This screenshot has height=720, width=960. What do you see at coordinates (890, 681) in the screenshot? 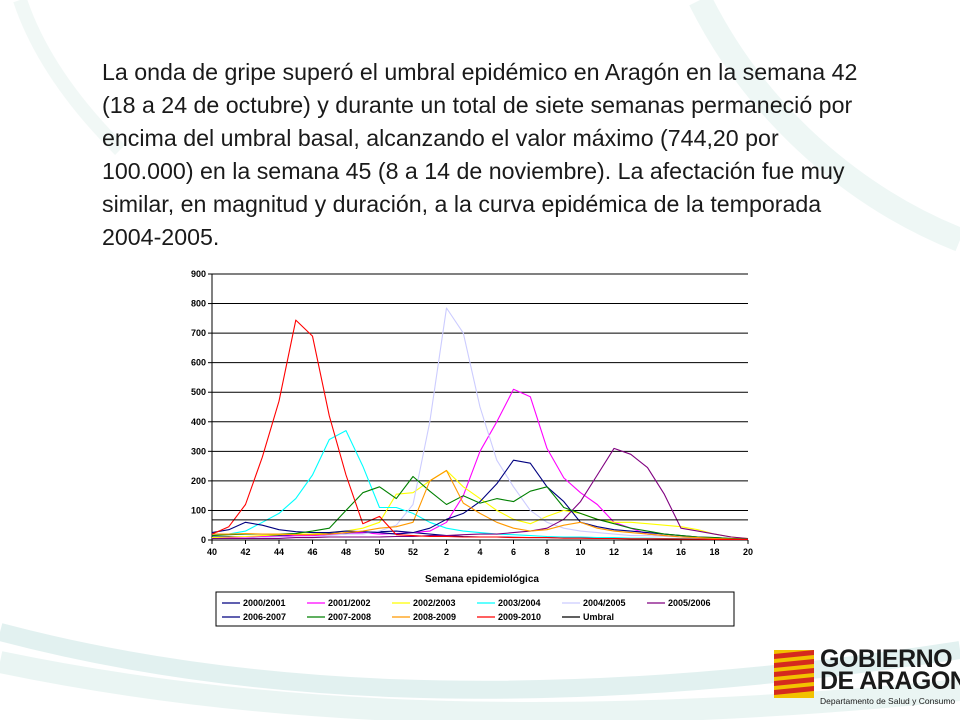
I see `logo-line-2: DE ARAGON` at bounding box center [890, 681].